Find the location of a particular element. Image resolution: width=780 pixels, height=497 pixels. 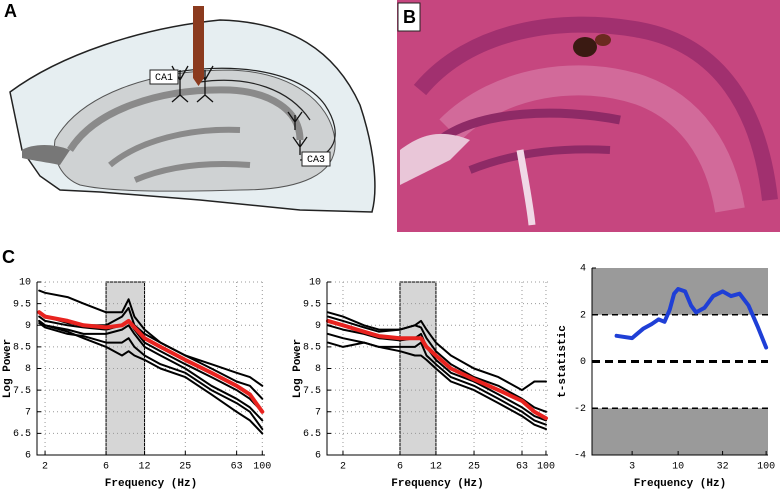

panel-label: A is located at coordinates (10, 11).